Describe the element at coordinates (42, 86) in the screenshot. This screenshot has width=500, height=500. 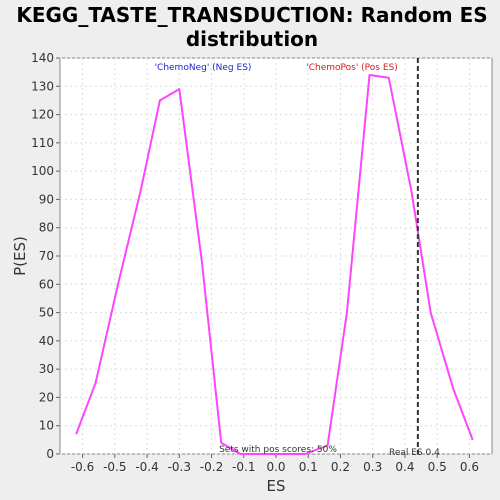
I see `y-tick-label: 130` at that location.